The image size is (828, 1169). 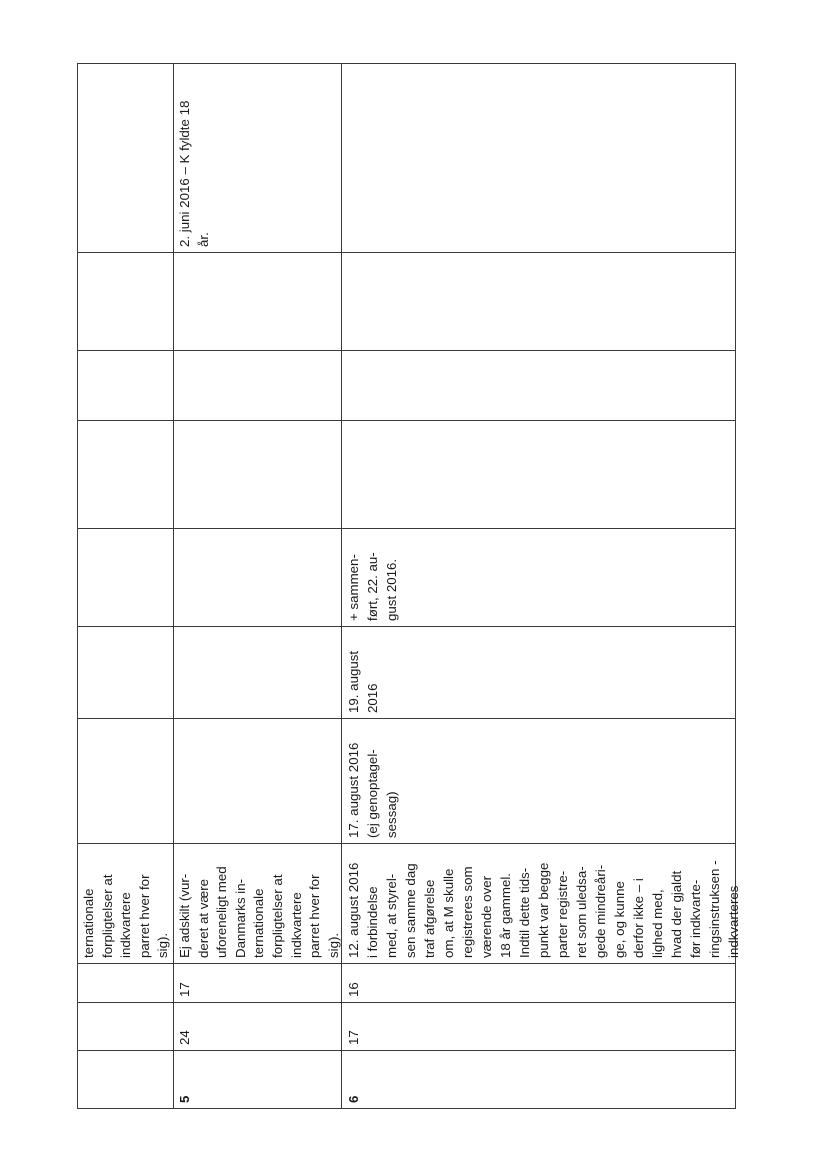 I want to click on cell-text-line: Ej adskilt (vur-, so click(x=184, y=915).